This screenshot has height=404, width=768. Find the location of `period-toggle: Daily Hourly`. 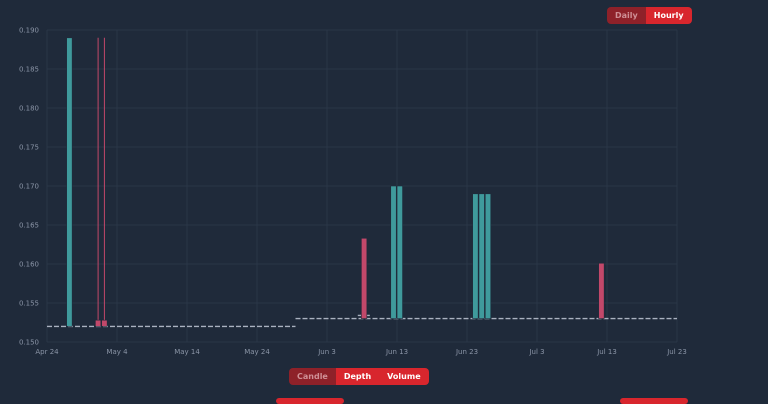

period-toggle: Daily Hourly is located at coordinates (649, 15).